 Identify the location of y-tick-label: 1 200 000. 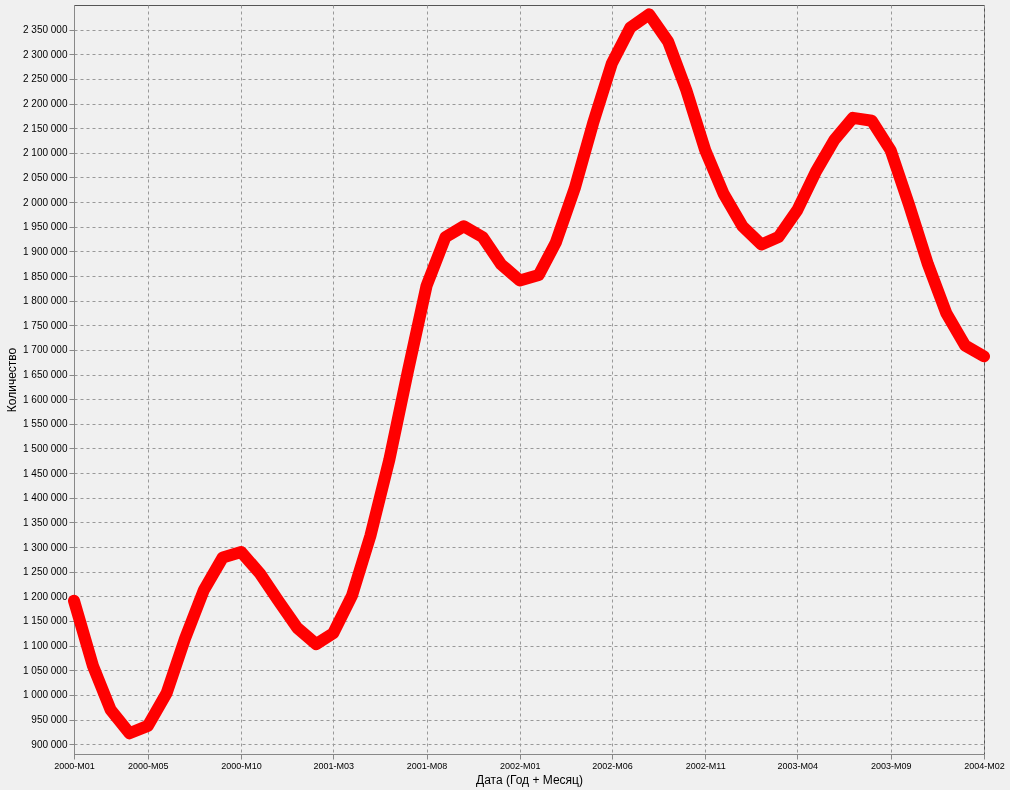
(45, 596).